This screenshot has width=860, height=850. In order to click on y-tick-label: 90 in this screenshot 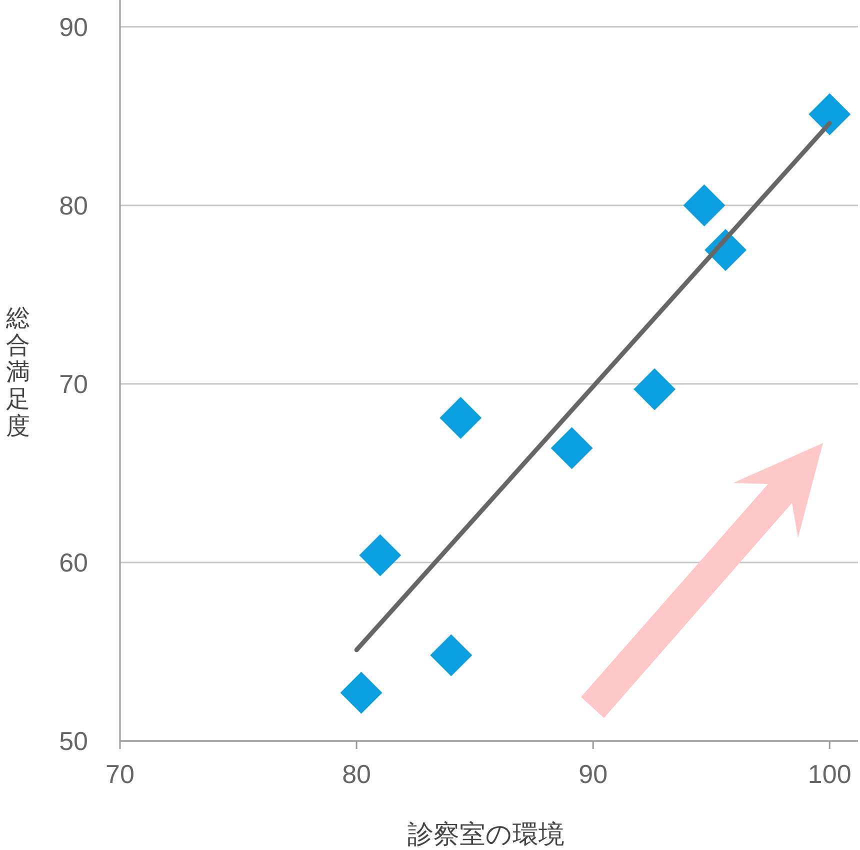, I will do `click(73, 27)`.